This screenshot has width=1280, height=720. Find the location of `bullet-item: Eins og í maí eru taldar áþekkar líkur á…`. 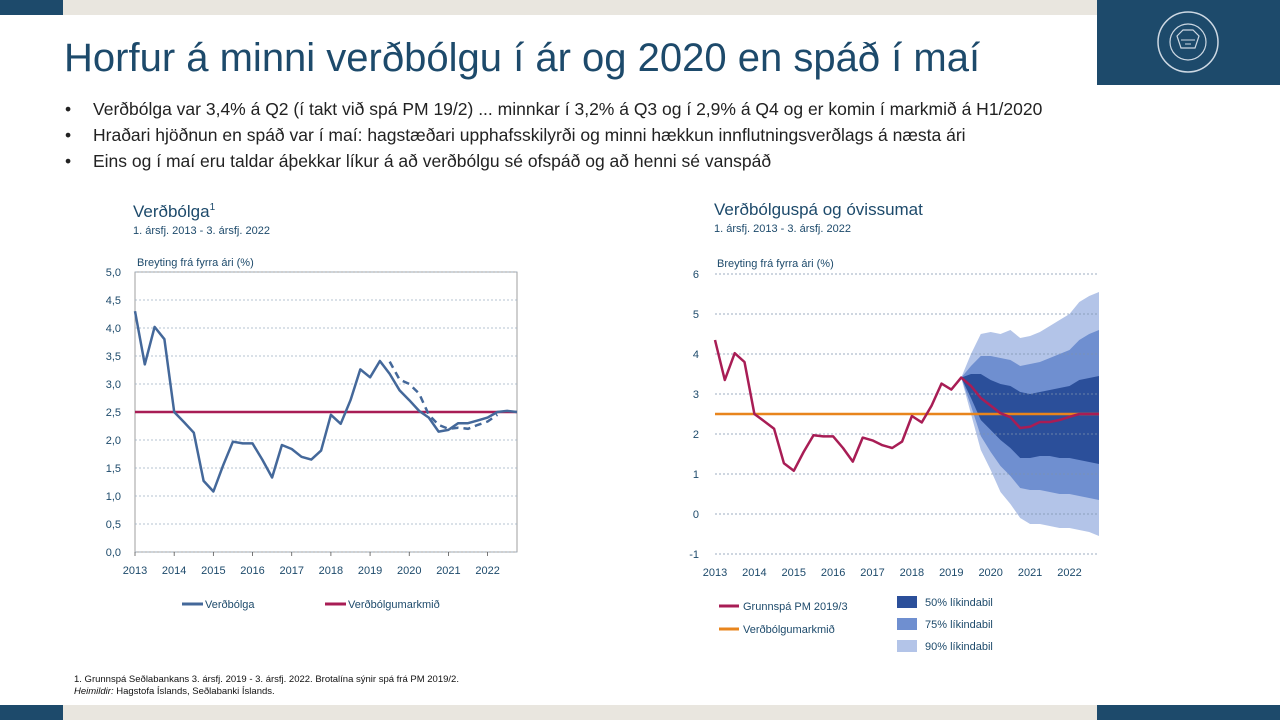

bullet-item: Eins og í maí eru taldar áþekkar líkur á… is located at coordinates (551, 161).